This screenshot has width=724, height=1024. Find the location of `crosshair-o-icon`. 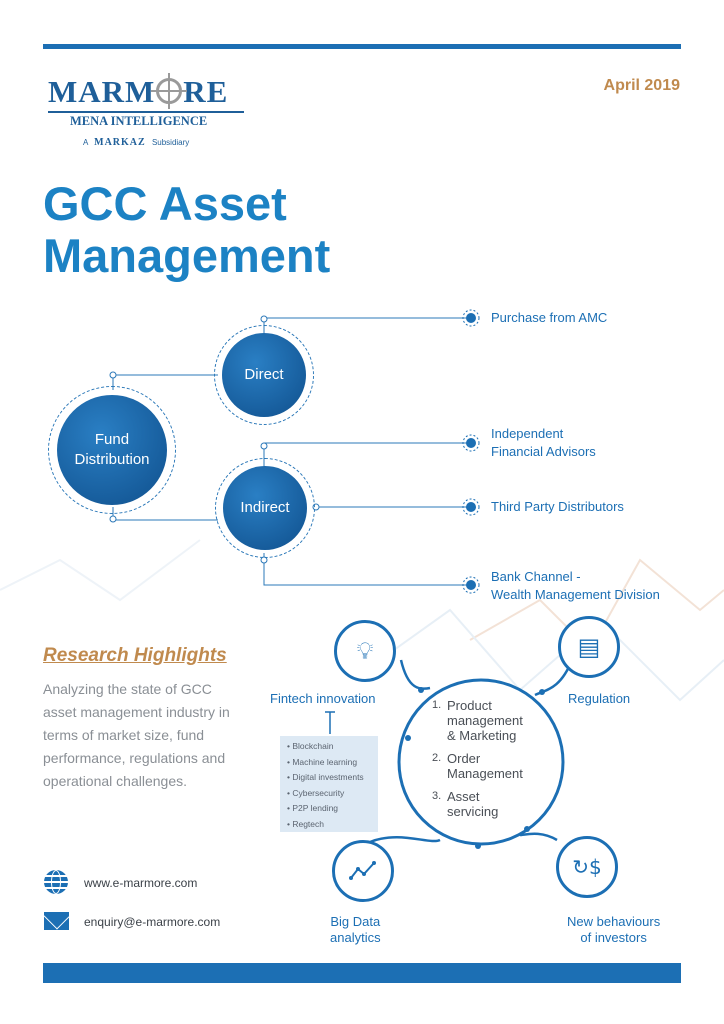

crosshair-o-icon is located at coordinates (169, 91).